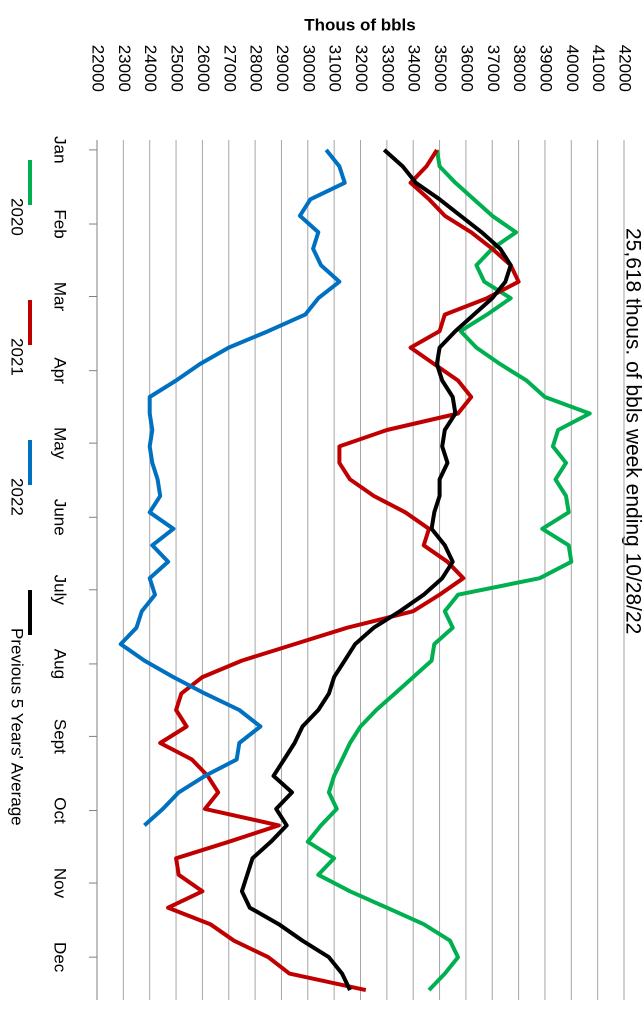  Describe the element at coordinates (414, 68) in the screenshot. I see `y-tick-label: 34000` at that location.